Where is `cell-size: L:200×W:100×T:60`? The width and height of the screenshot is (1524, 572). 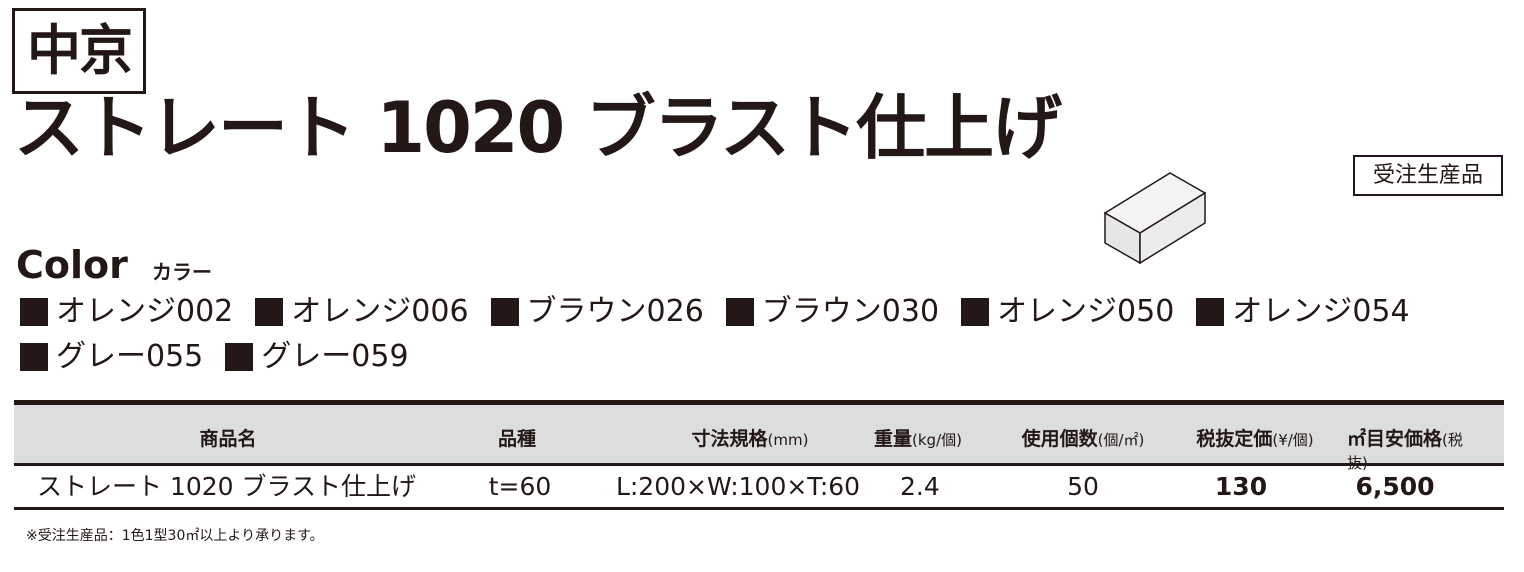 cell-size: L:200×W:100×T:60 is located at coordinates (738, 486).